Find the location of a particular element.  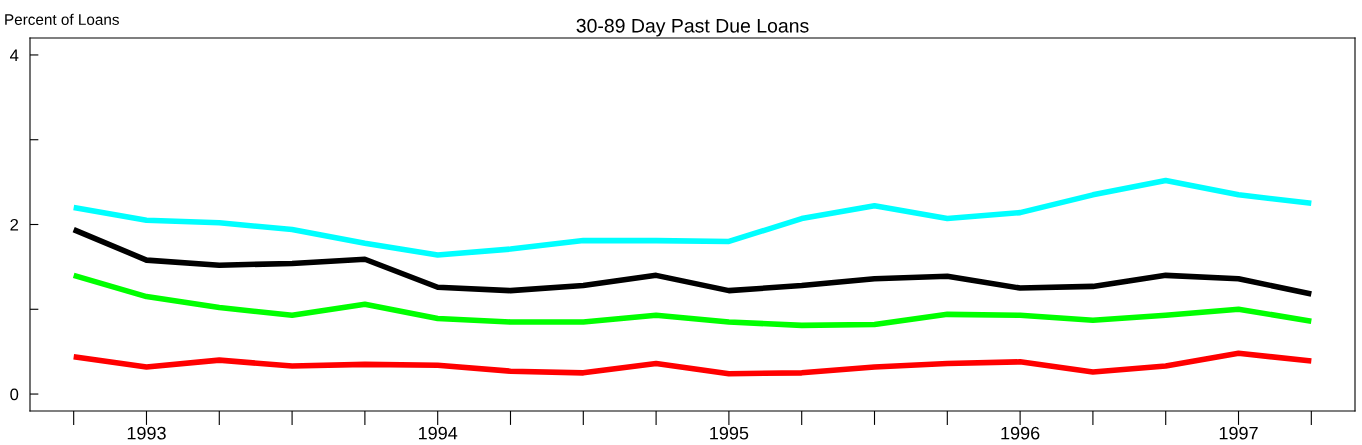

x-tick-label: 1993 is located at coordinates (146, 433).